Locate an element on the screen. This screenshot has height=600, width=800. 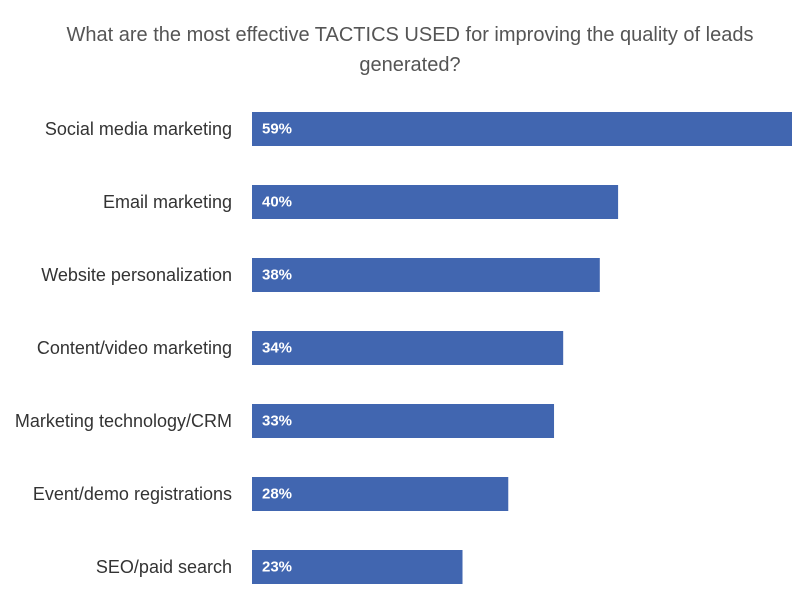
value-label: 28% is located at coordinates (277, 494).